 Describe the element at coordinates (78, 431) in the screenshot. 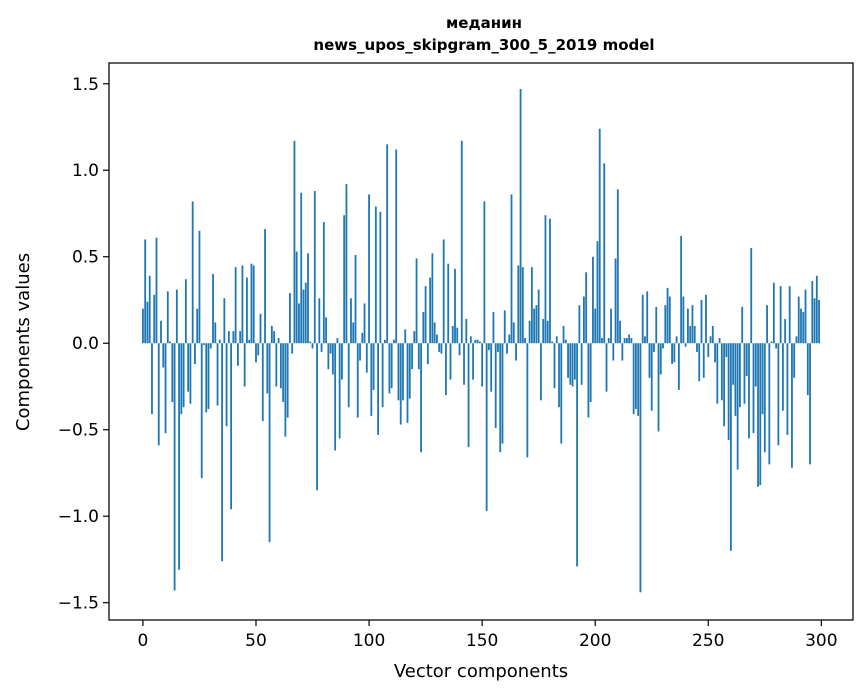

I see `y-tick-label-2: −0.5` at that location.